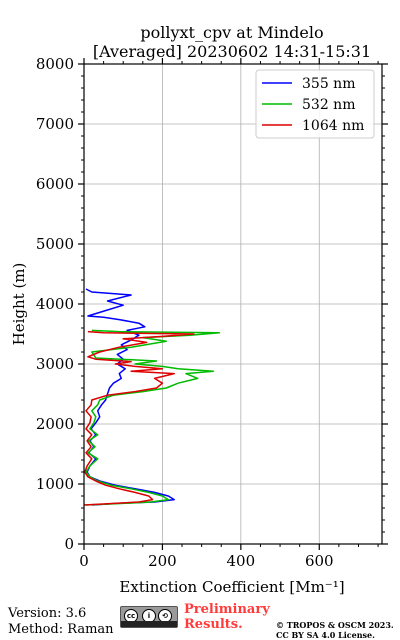 The image size is (400, 640). Describe the element at coordinates (55, 484) in the screenshot. I see `y-tick-label: 1000` at that location.